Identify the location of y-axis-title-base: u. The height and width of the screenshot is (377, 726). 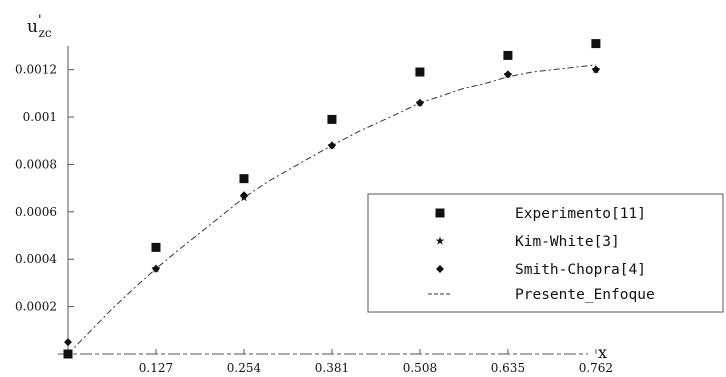
(32, 27).